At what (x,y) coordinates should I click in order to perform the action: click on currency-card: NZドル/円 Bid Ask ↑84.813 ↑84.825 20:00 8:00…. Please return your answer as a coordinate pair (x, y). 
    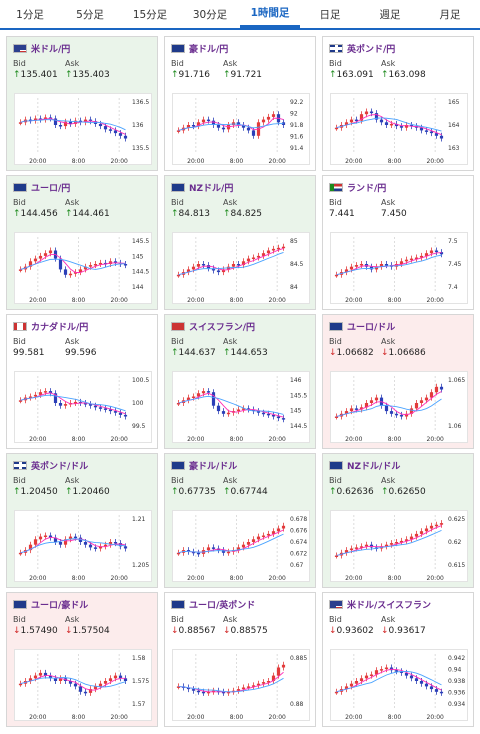
    Looking at the image, I should click on (240, 242).